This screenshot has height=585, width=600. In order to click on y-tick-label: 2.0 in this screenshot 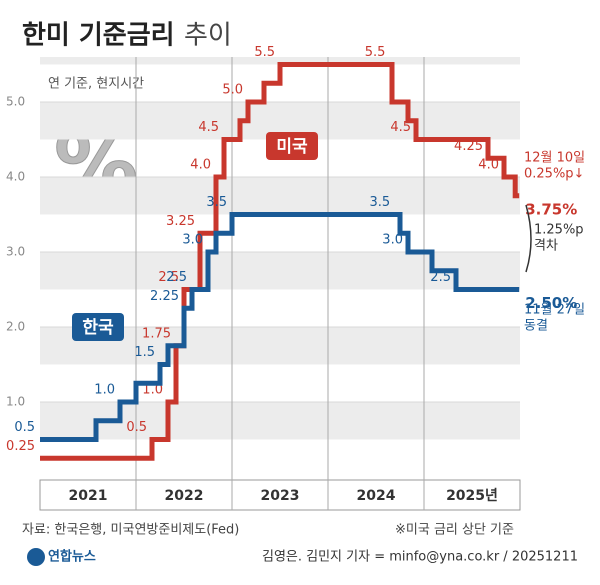, I will do `click(15, 327)`.